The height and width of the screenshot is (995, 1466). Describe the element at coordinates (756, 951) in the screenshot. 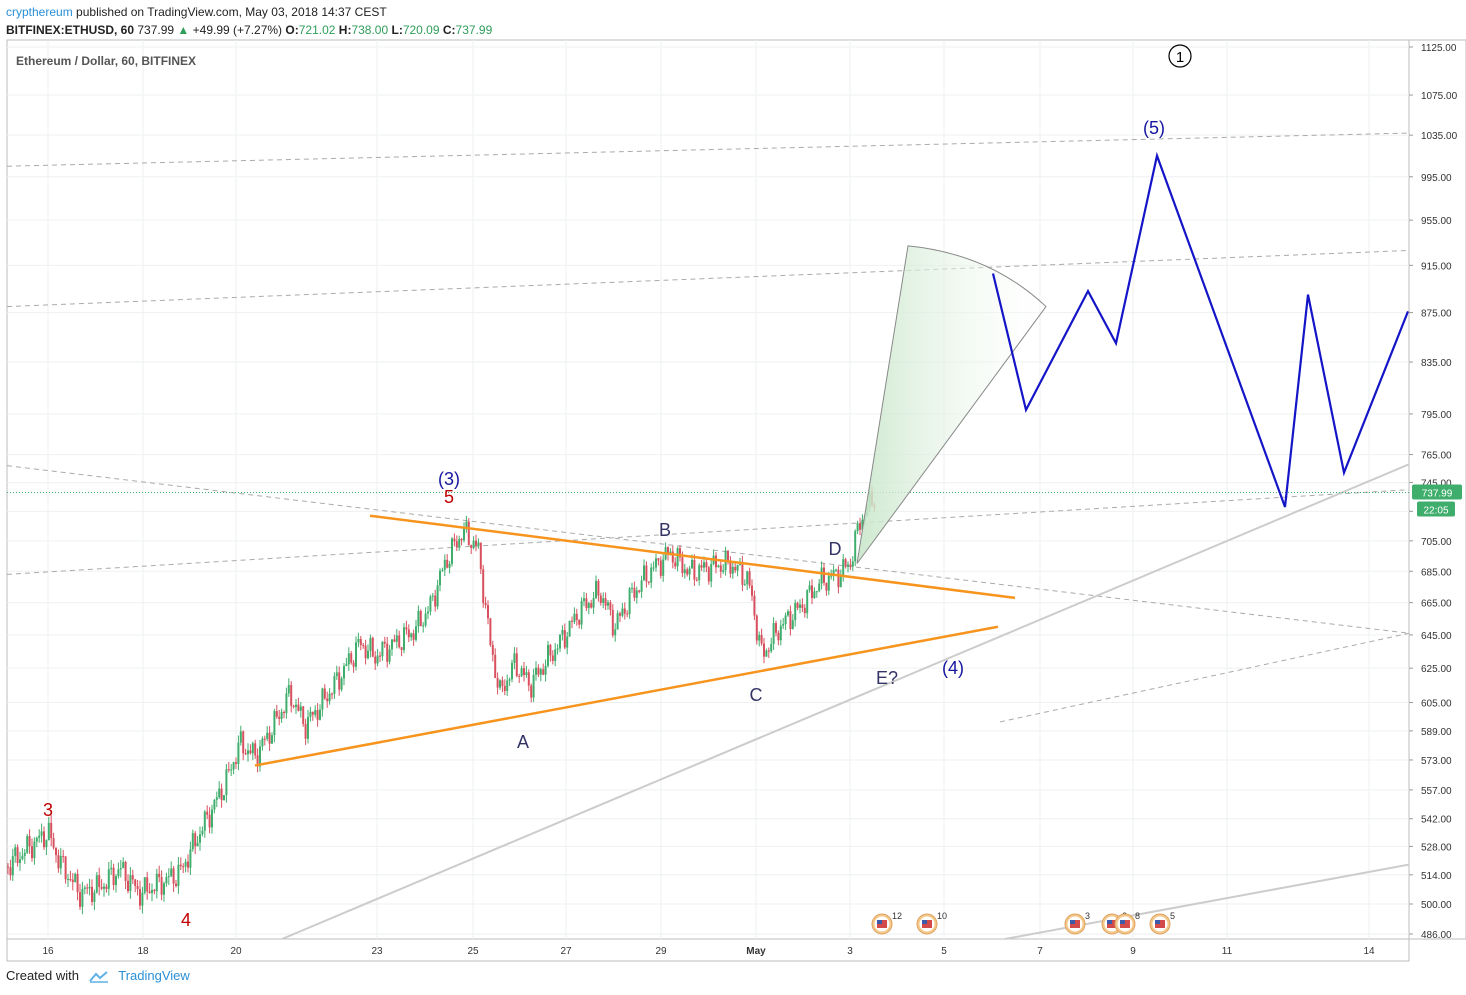

I see `x-tick-label: May` at that location.